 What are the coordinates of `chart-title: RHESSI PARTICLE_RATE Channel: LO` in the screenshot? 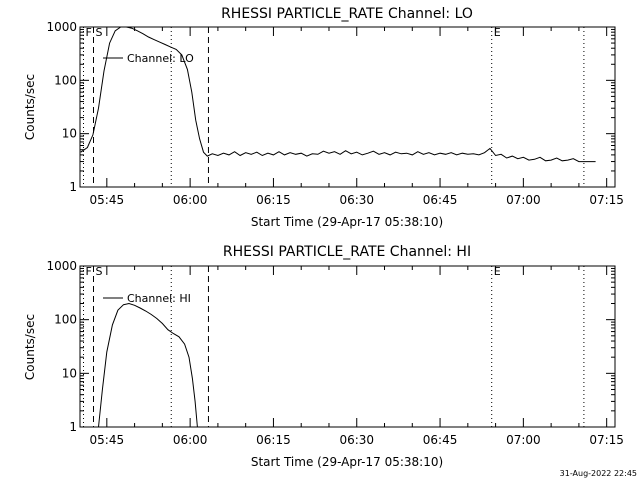 It's located at (347, 14).